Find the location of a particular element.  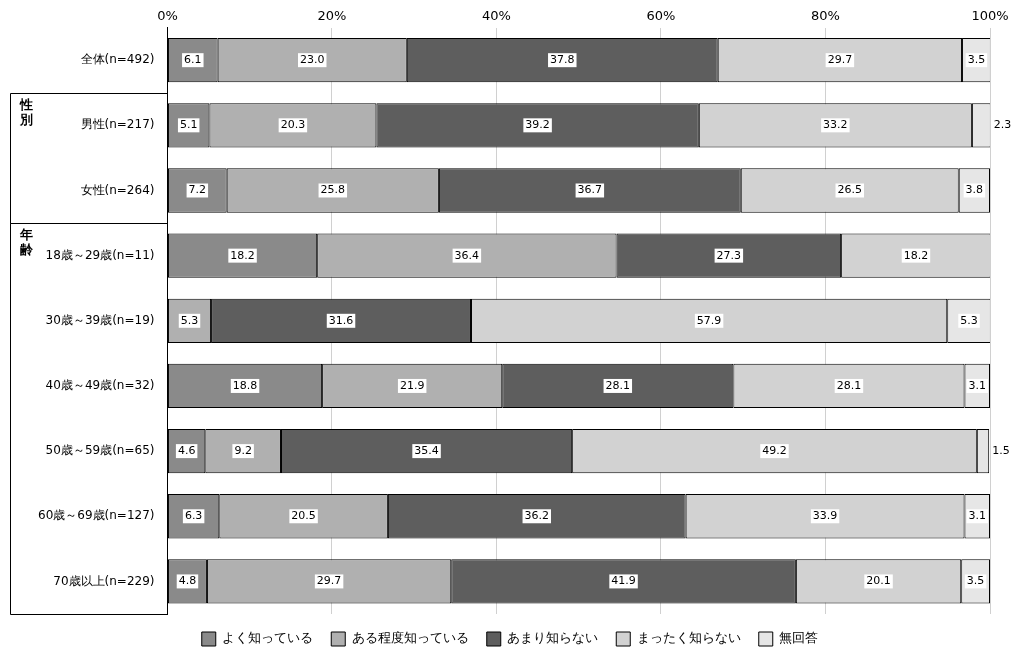

data-label: 35.4 is located at coordinates (426, 450).